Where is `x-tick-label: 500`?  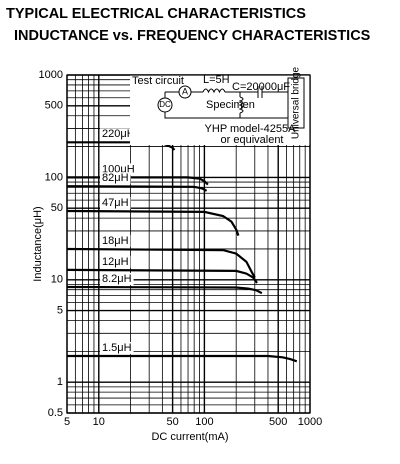 x-tick-label: 500 is located at coordinates (278, 422).